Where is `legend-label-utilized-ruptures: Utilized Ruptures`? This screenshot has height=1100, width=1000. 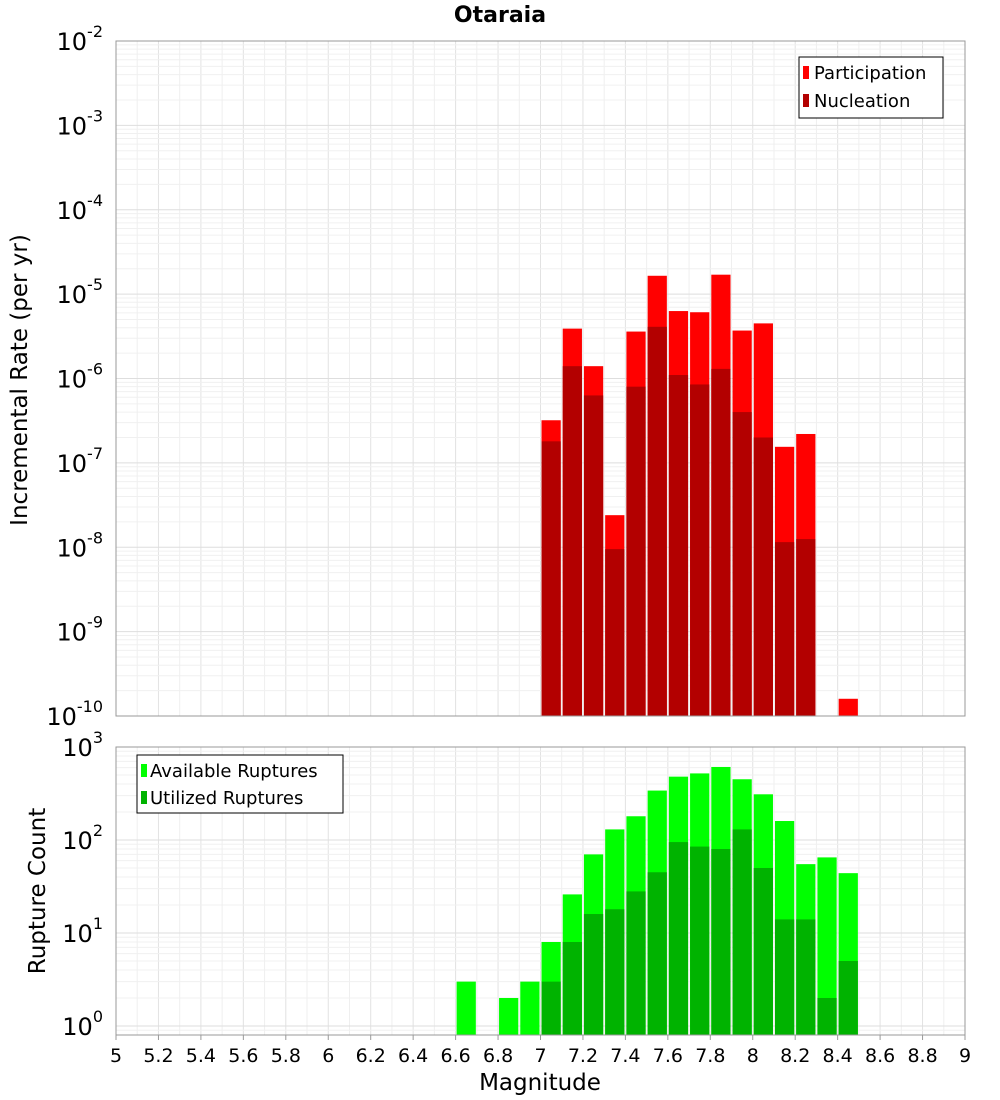
legend-label-utilized-ruptures: Utilized Ruptures is located at coordinates (226, 798).